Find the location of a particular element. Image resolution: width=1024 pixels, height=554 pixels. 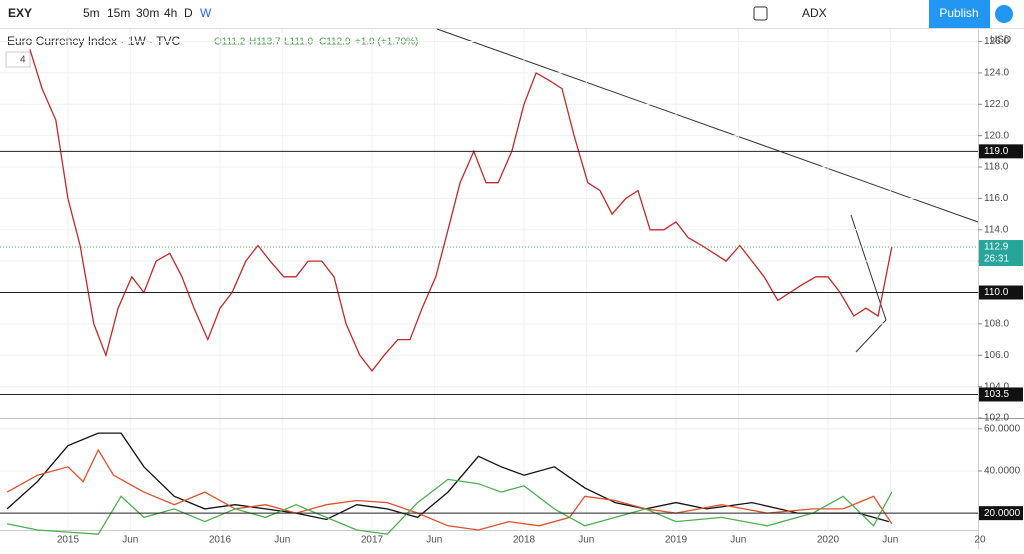

layout-icon is located at coordinates (760, 13).